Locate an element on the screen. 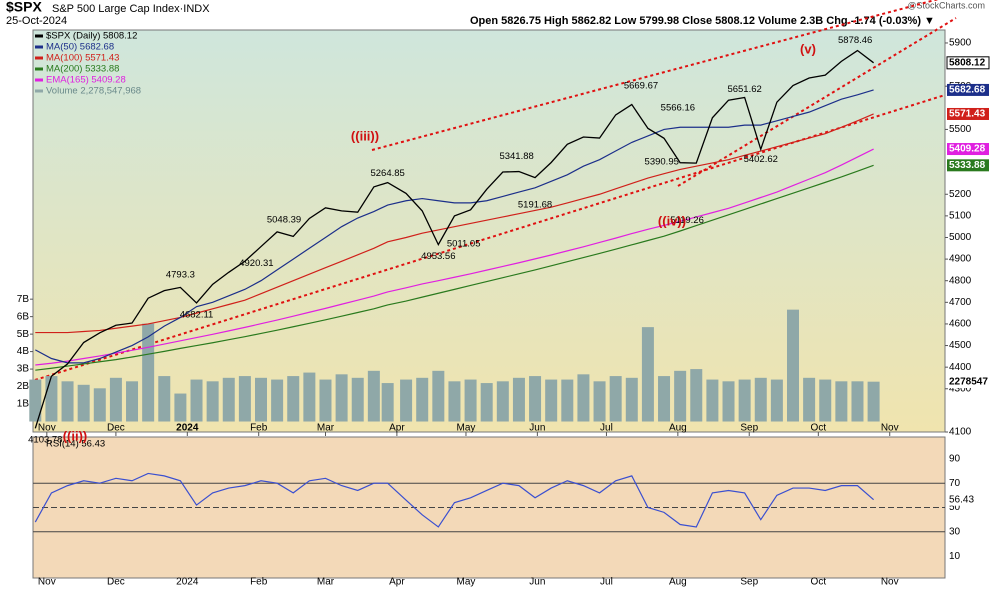  y-tick-label: 4900 is located at coordinates (960, 259).